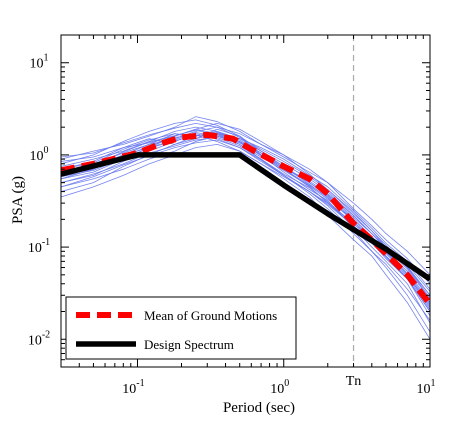 The image size is (474, 426). I want to click on x-tick-label: 10⁻¹, so click(133, 387).